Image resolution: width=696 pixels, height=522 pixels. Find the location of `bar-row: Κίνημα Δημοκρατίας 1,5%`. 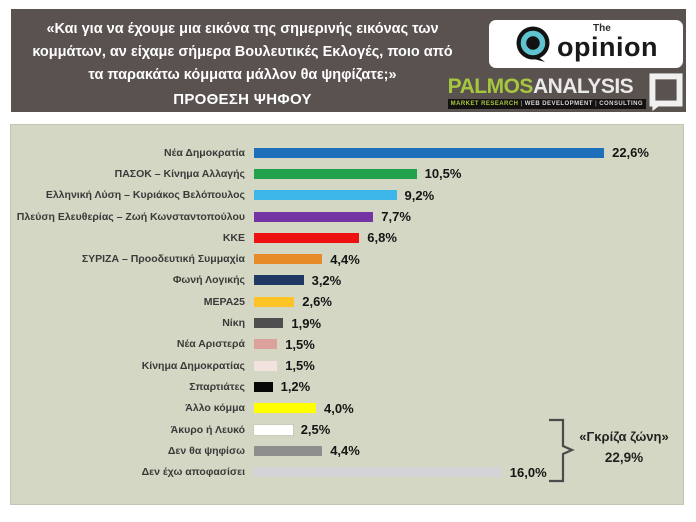

bar-row: Κίνημα Δημοκρατίας 1,5% is located at coordinates (347, 365).